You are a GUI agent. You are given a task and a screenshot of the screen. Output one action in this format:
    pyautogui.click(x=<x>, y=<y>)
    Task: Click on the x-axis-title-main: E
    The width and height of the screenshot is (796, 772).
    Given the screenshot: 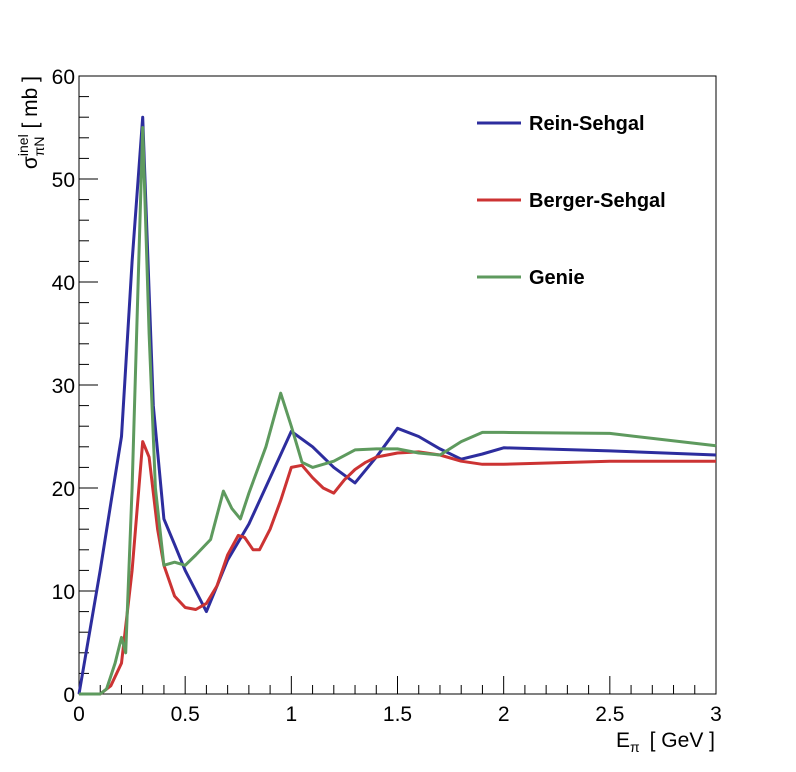 What is the action you would take?
    pyautogui.click(x=623, y=740)
    